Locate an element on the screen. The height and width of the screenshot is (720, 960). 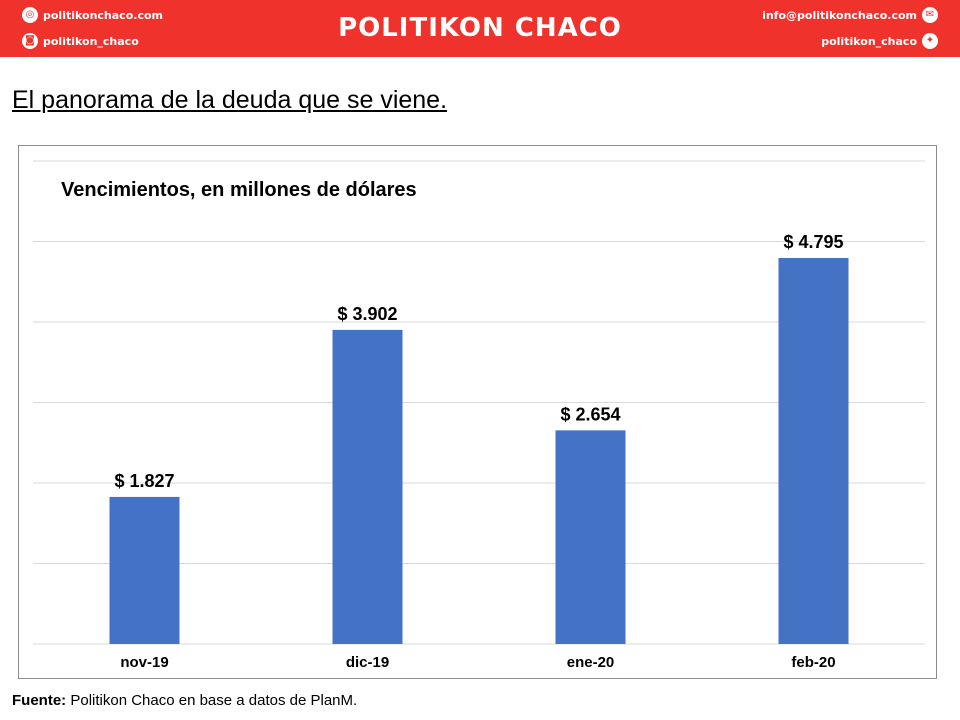
globe-icon: ◎ is located at coordinates (30, 15).